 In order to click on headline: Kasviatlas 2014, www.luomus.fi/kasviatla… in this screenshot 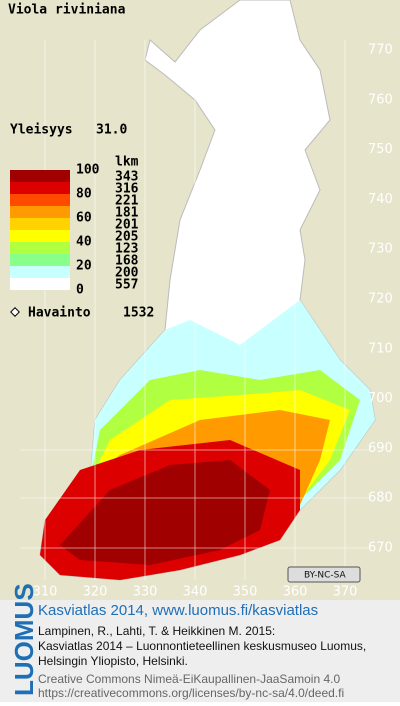, I will do `click(178, 610)`.